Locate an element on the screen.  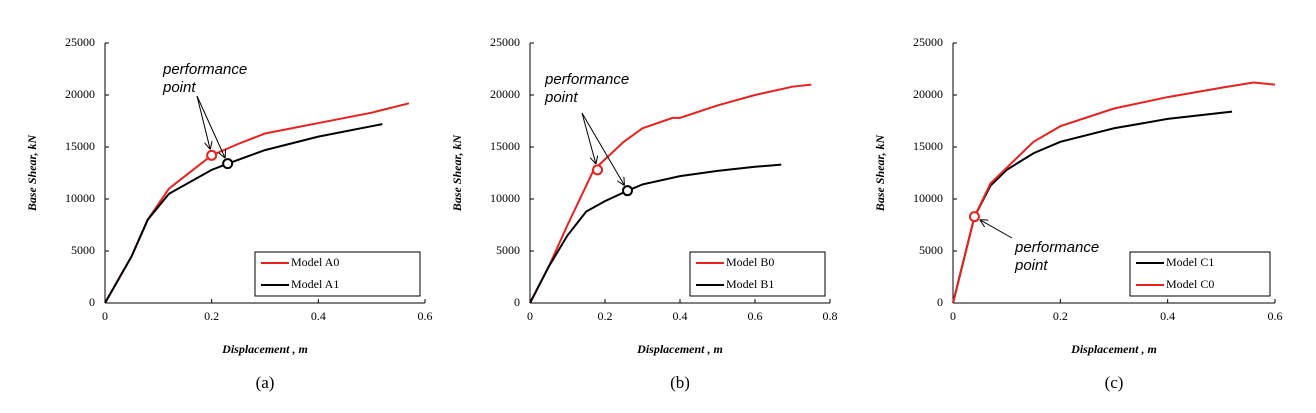
legend-label: Model C1 is located at coordinates (1190, 262).